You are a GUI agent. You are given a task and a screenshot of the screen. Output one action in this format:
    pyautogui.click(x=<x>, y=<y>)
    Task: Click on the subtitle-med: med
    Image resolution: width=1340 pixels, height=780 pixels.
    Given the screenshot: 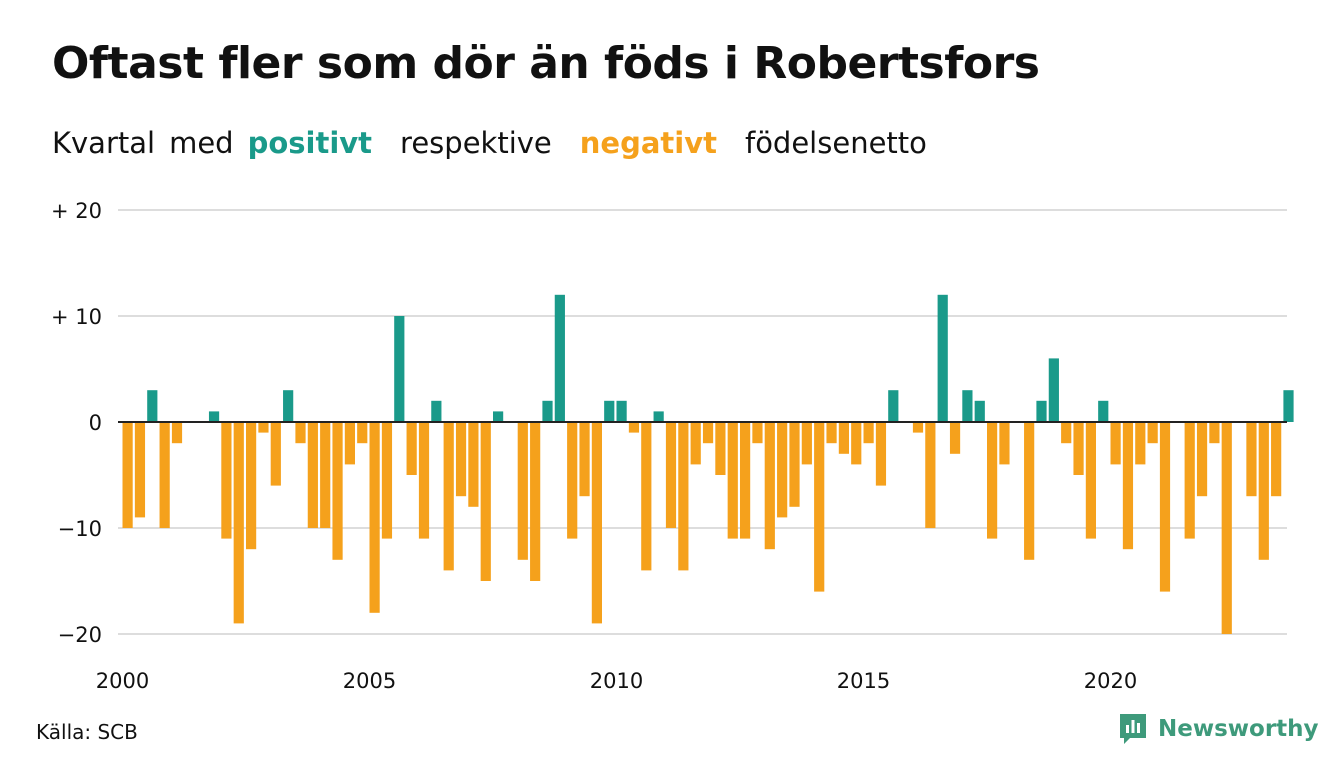 What is the action you would take?
    pyautogui.click(x=201, y=143)
    